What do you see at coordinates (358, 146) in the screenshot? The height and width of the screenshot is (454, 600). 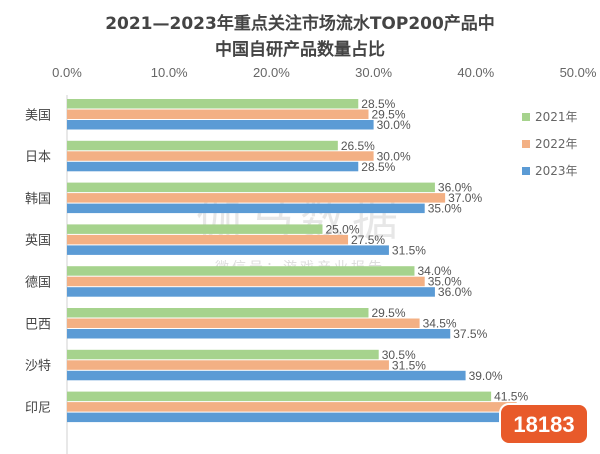 I see `data-label: 26.5%` at bounding box center [358, 146].